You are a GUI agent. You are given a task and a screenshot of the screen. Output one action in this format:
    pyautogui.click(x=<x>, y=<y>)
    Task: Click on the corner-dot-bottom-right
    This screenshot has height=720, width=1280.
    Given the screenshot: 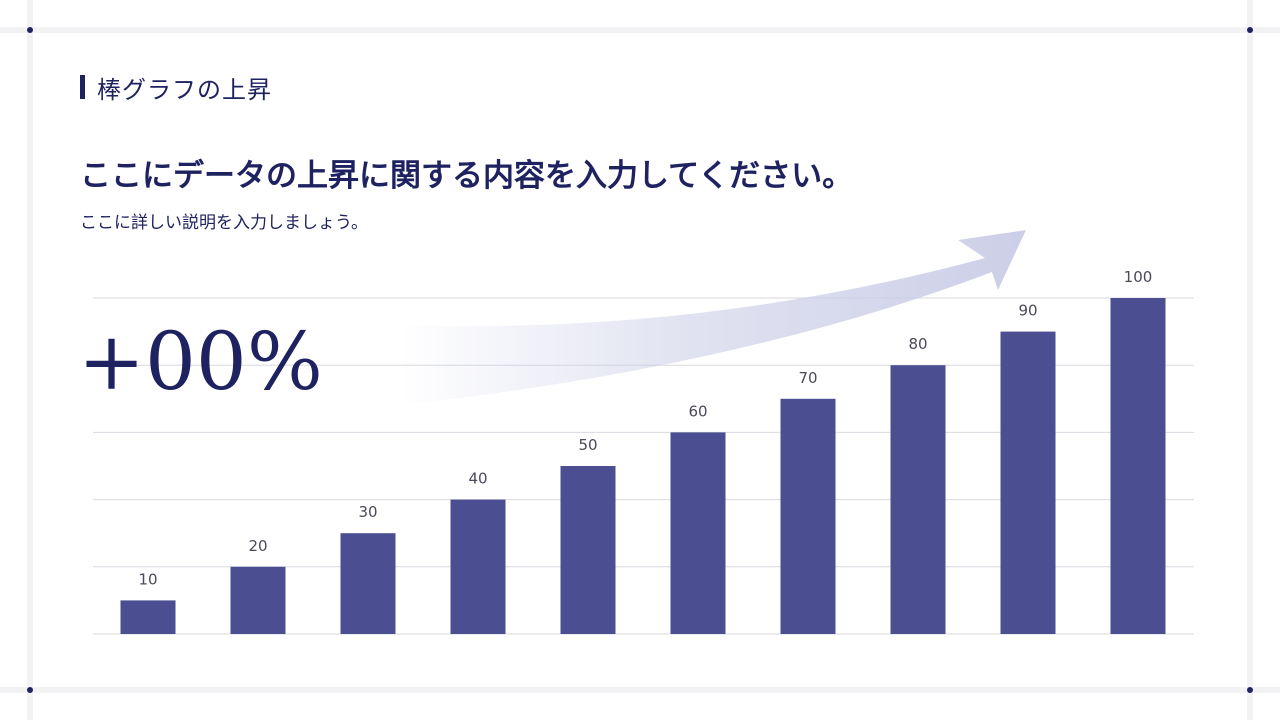 What is the action you would take?
    pyautogui.click(x=1250, y=690)
    